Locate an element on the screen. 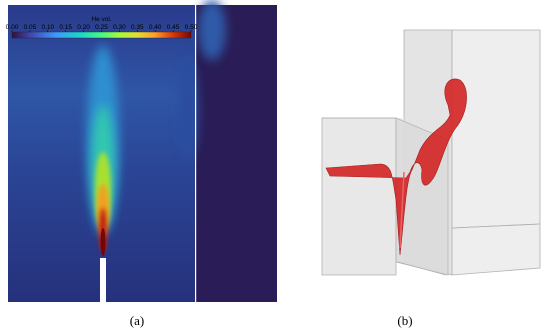 Image resolution: width=550 pixels, height=336 pixels. colorbar-tick-label: 0.00 is located at coordinates (12, 27).